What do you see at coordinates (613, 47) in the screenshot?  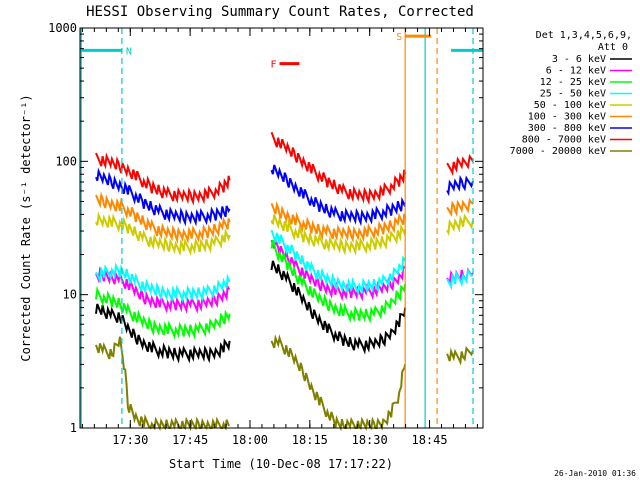 I see `legend-header-line-2: Att 0` at bounding box center [613, 47].